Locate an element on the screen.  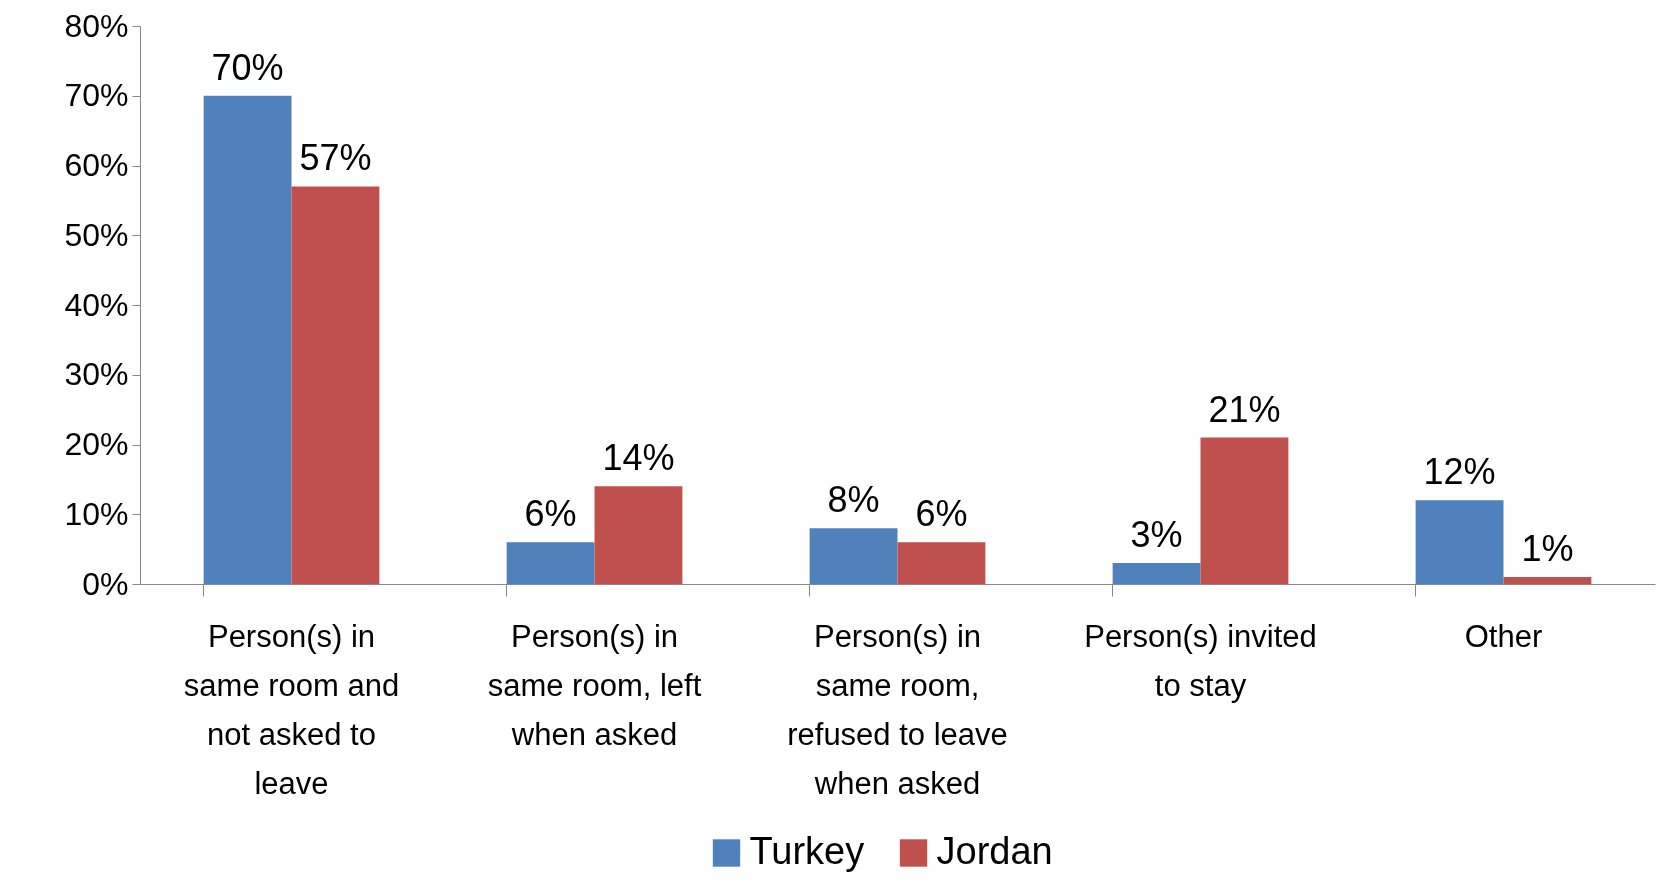
y-tick-label: 20% is located at coordinates (96, 444).